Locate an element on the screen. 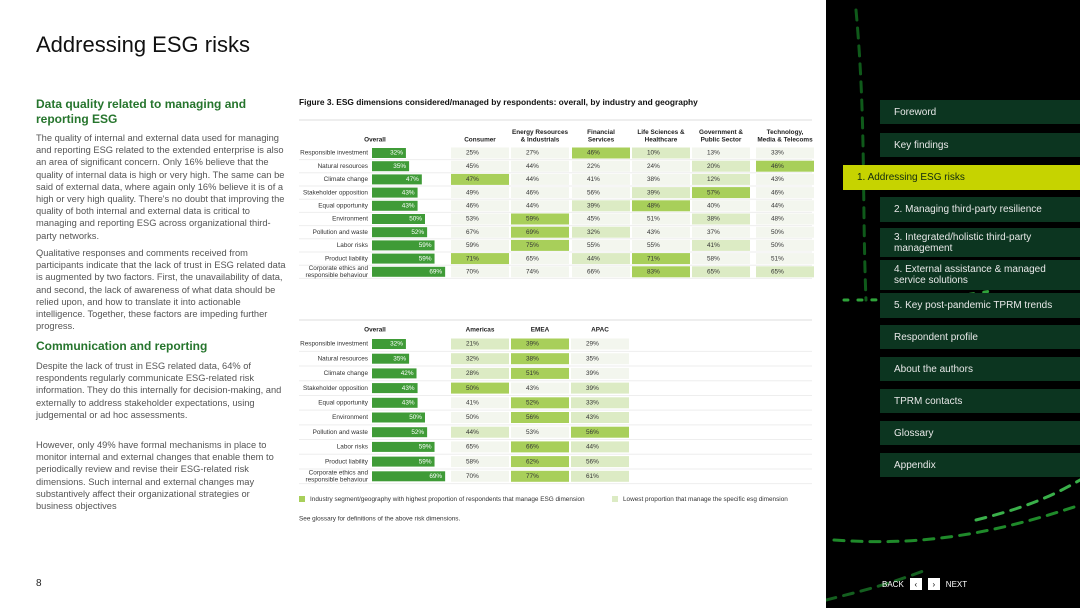 The width and height of the screenshot is (1080, 608). column-header: Overall is located at coordinates (375, 140).